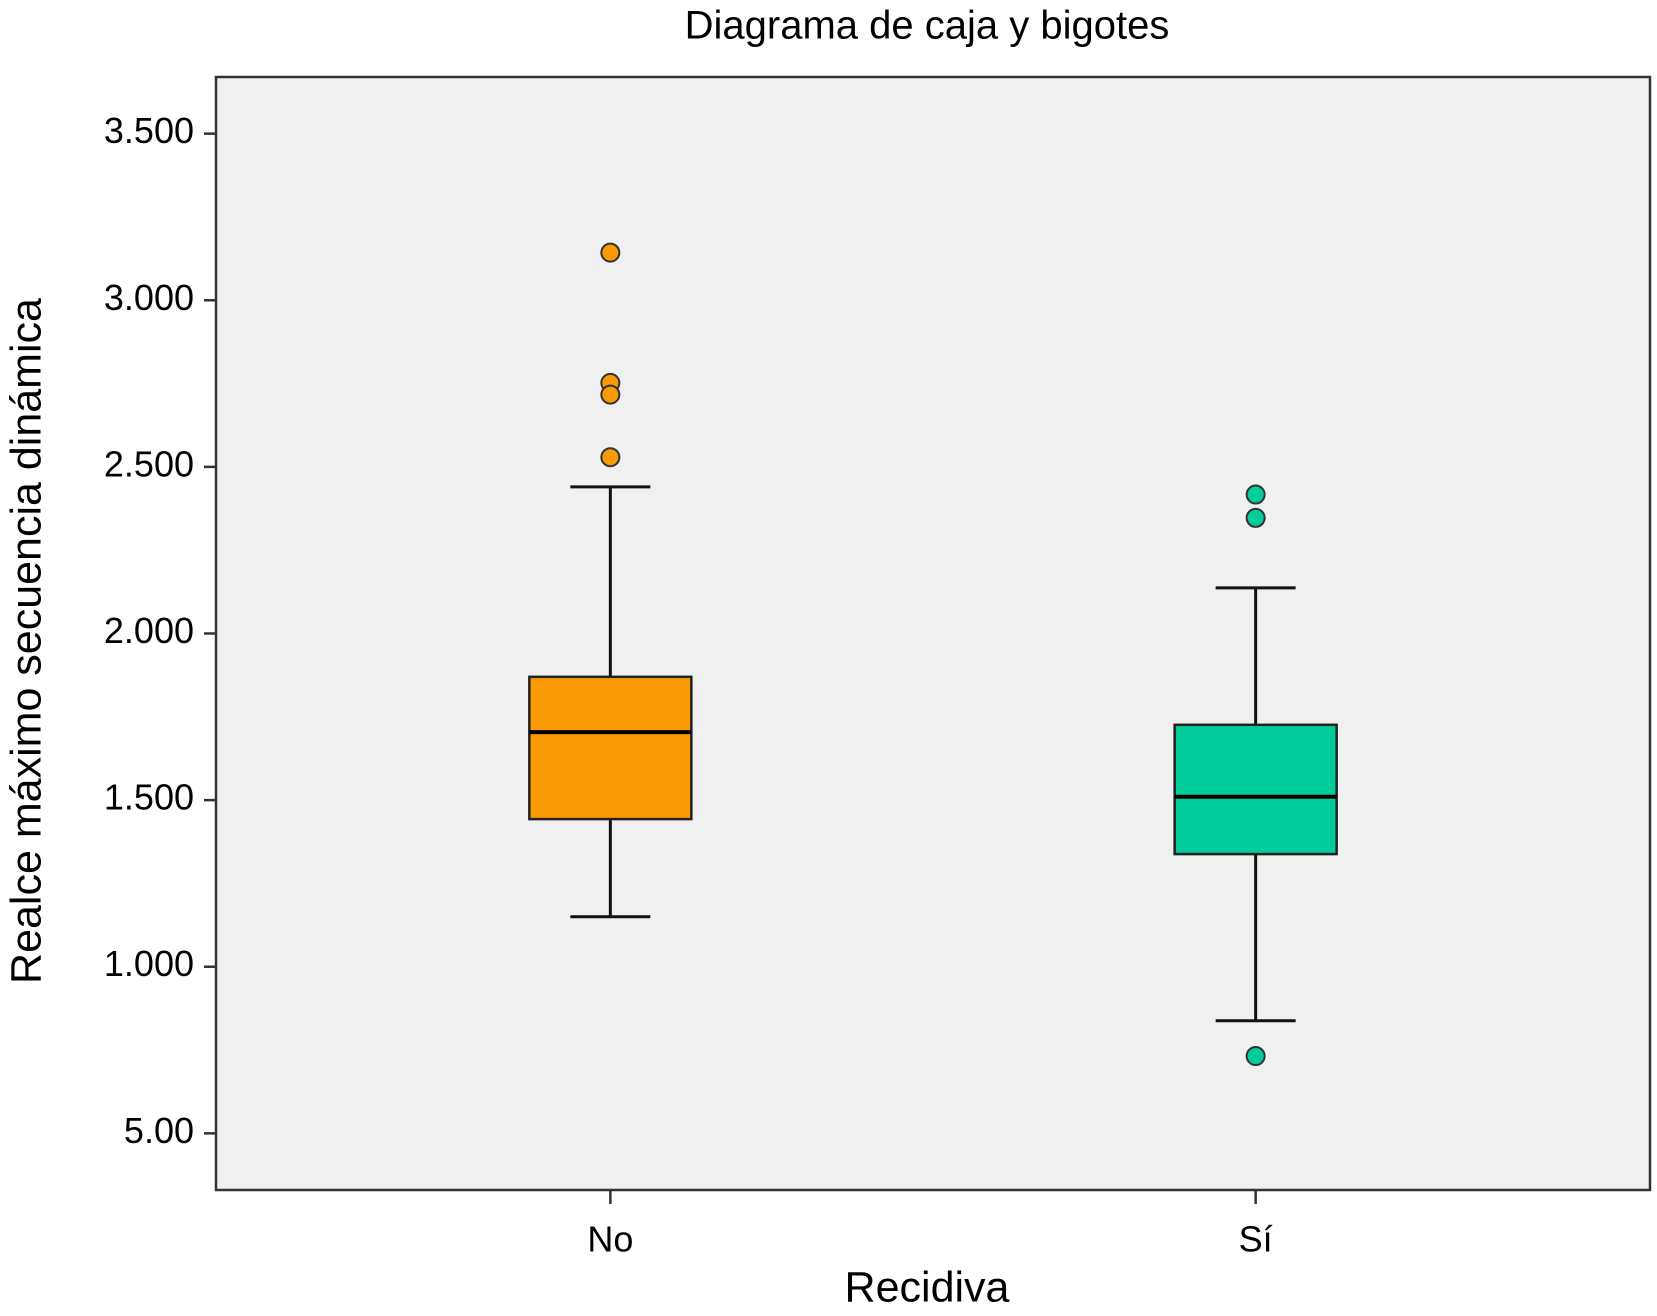 The width and height of the screenshot is (1657, 1316). What do you see at coordinates (149, 130) in the screenshot?
I see `y-tick-label: 3.500` at bounding box center [149, 130].